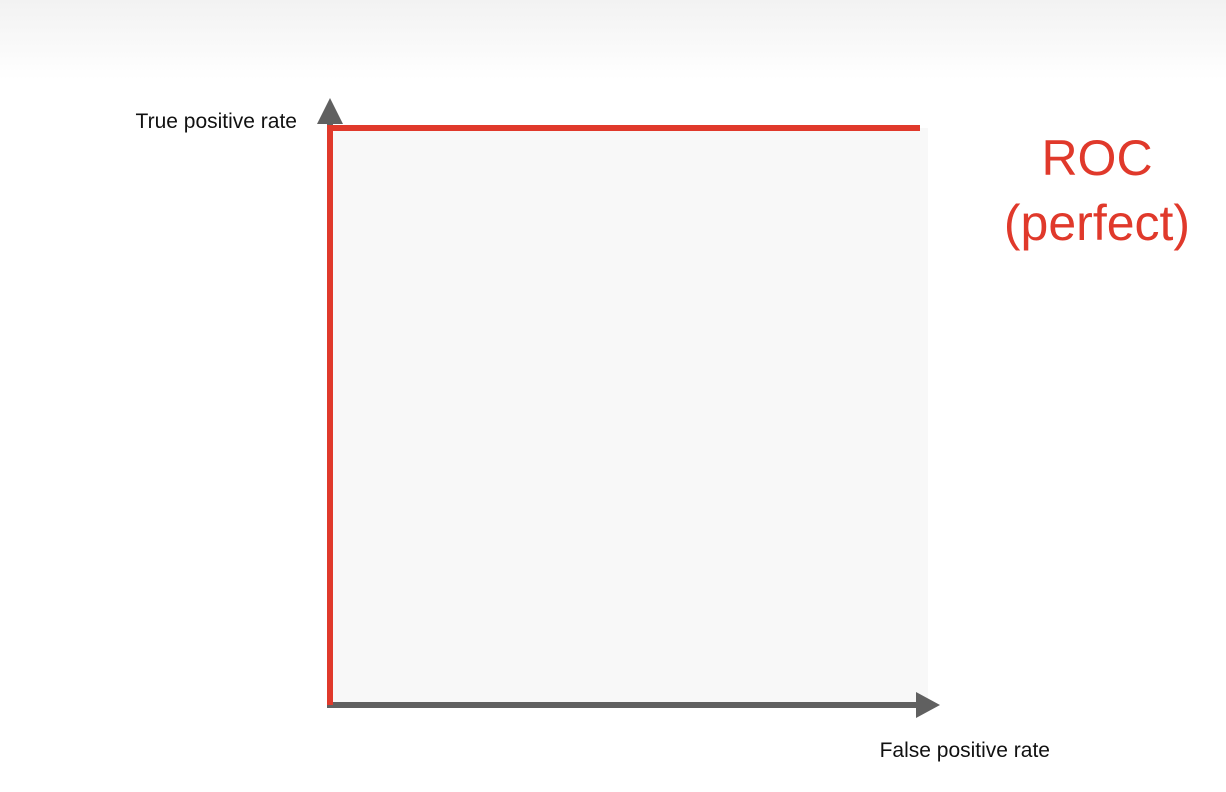  Describe the element at coordinates (928, 705) in the screenshot. I see `x-axis-arrow-icon` at that location.